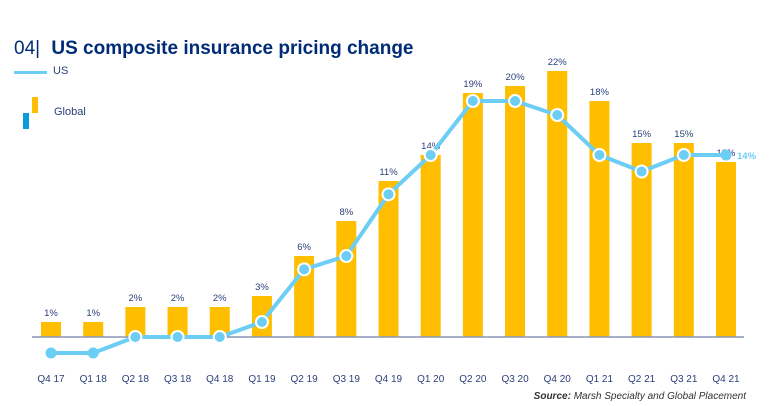  I want to click on x-tick-label: Q4 20, so click(558, 379).